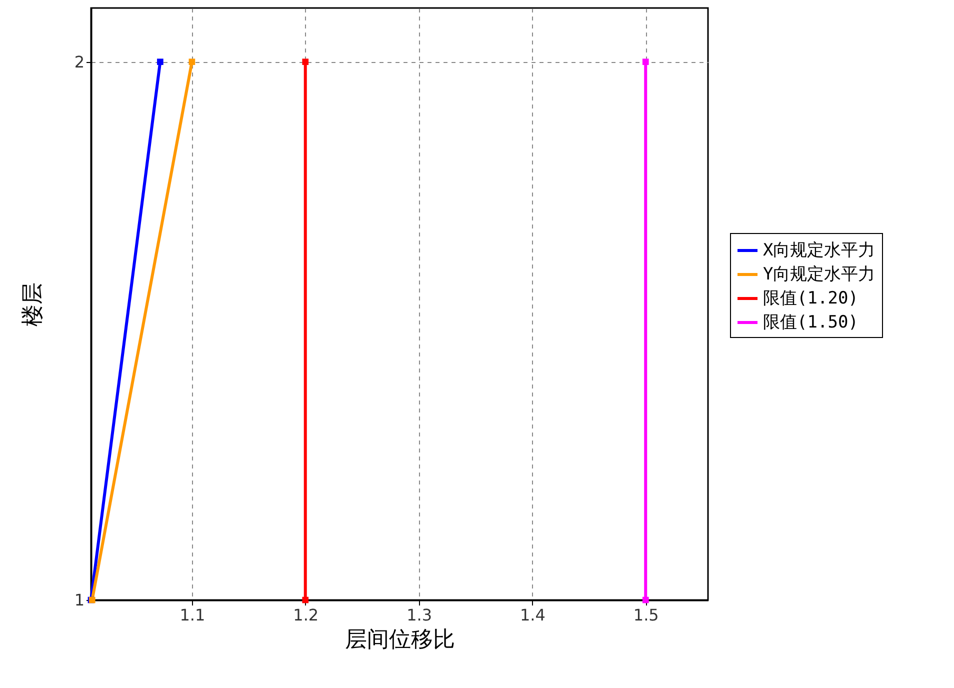 Image resolution: width=954 pixels, height=688 pixels. What do you see at coordinates (306, 615) in the screenshot?
I see `x-tick-label: 1.2` at bounding box center [306, 615].